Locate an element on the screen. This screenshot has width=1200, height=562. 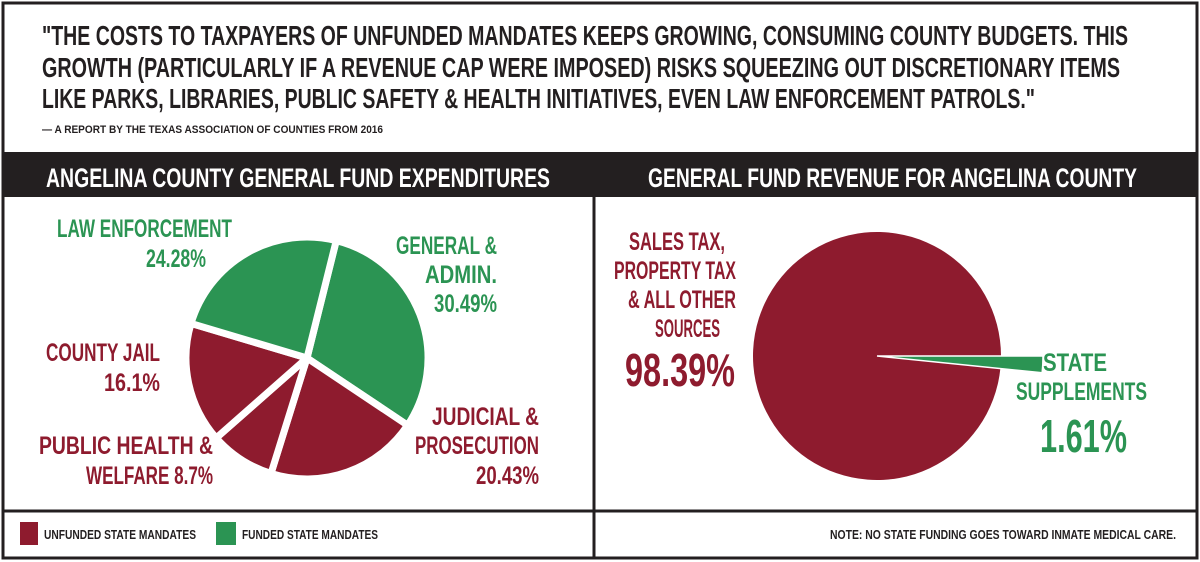
legend-swatch-unfunded is located at coordinates (29, 533).